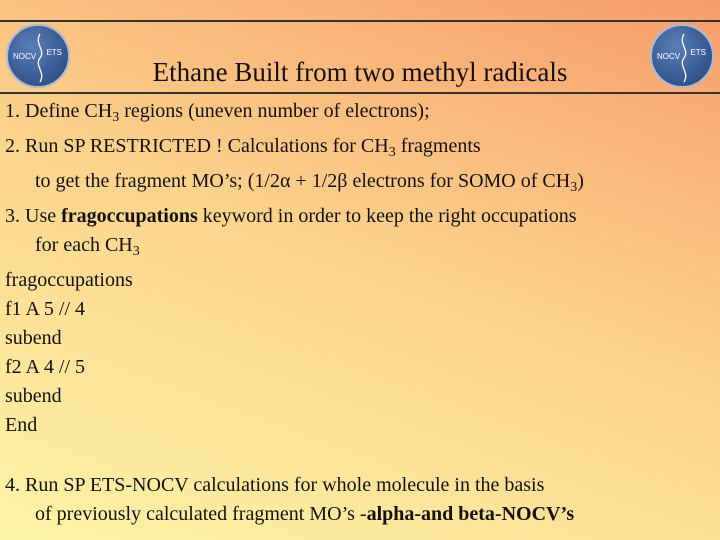 The width and height of the screenshot is (720, 540). I want to click on text-line: f2 A 4 // 5, so click(361, 367).